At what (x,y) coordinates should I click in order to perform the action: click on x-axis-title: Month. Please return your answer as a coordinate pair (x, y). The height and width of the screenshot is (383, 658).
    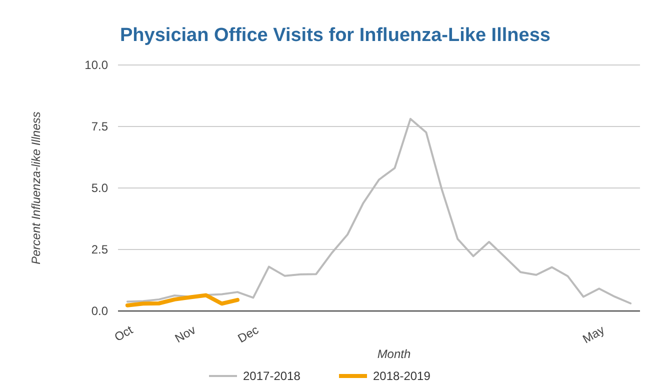
    Looking at the image, I should click on (394, 354).